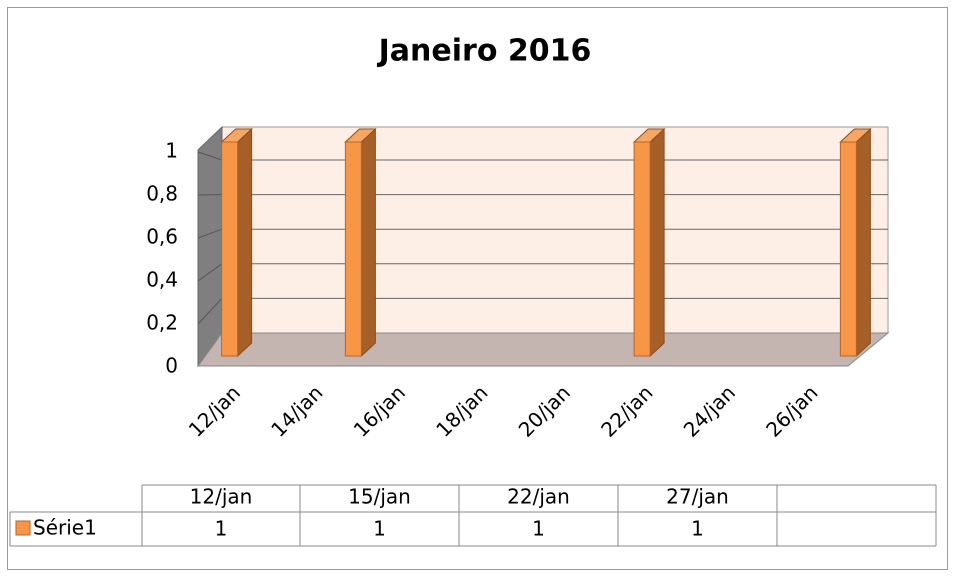  What do you see at coordinates (484, 51) in the screenshot?
I see `chart-title: Janeiro 2016` at bounding box center [484, 51].